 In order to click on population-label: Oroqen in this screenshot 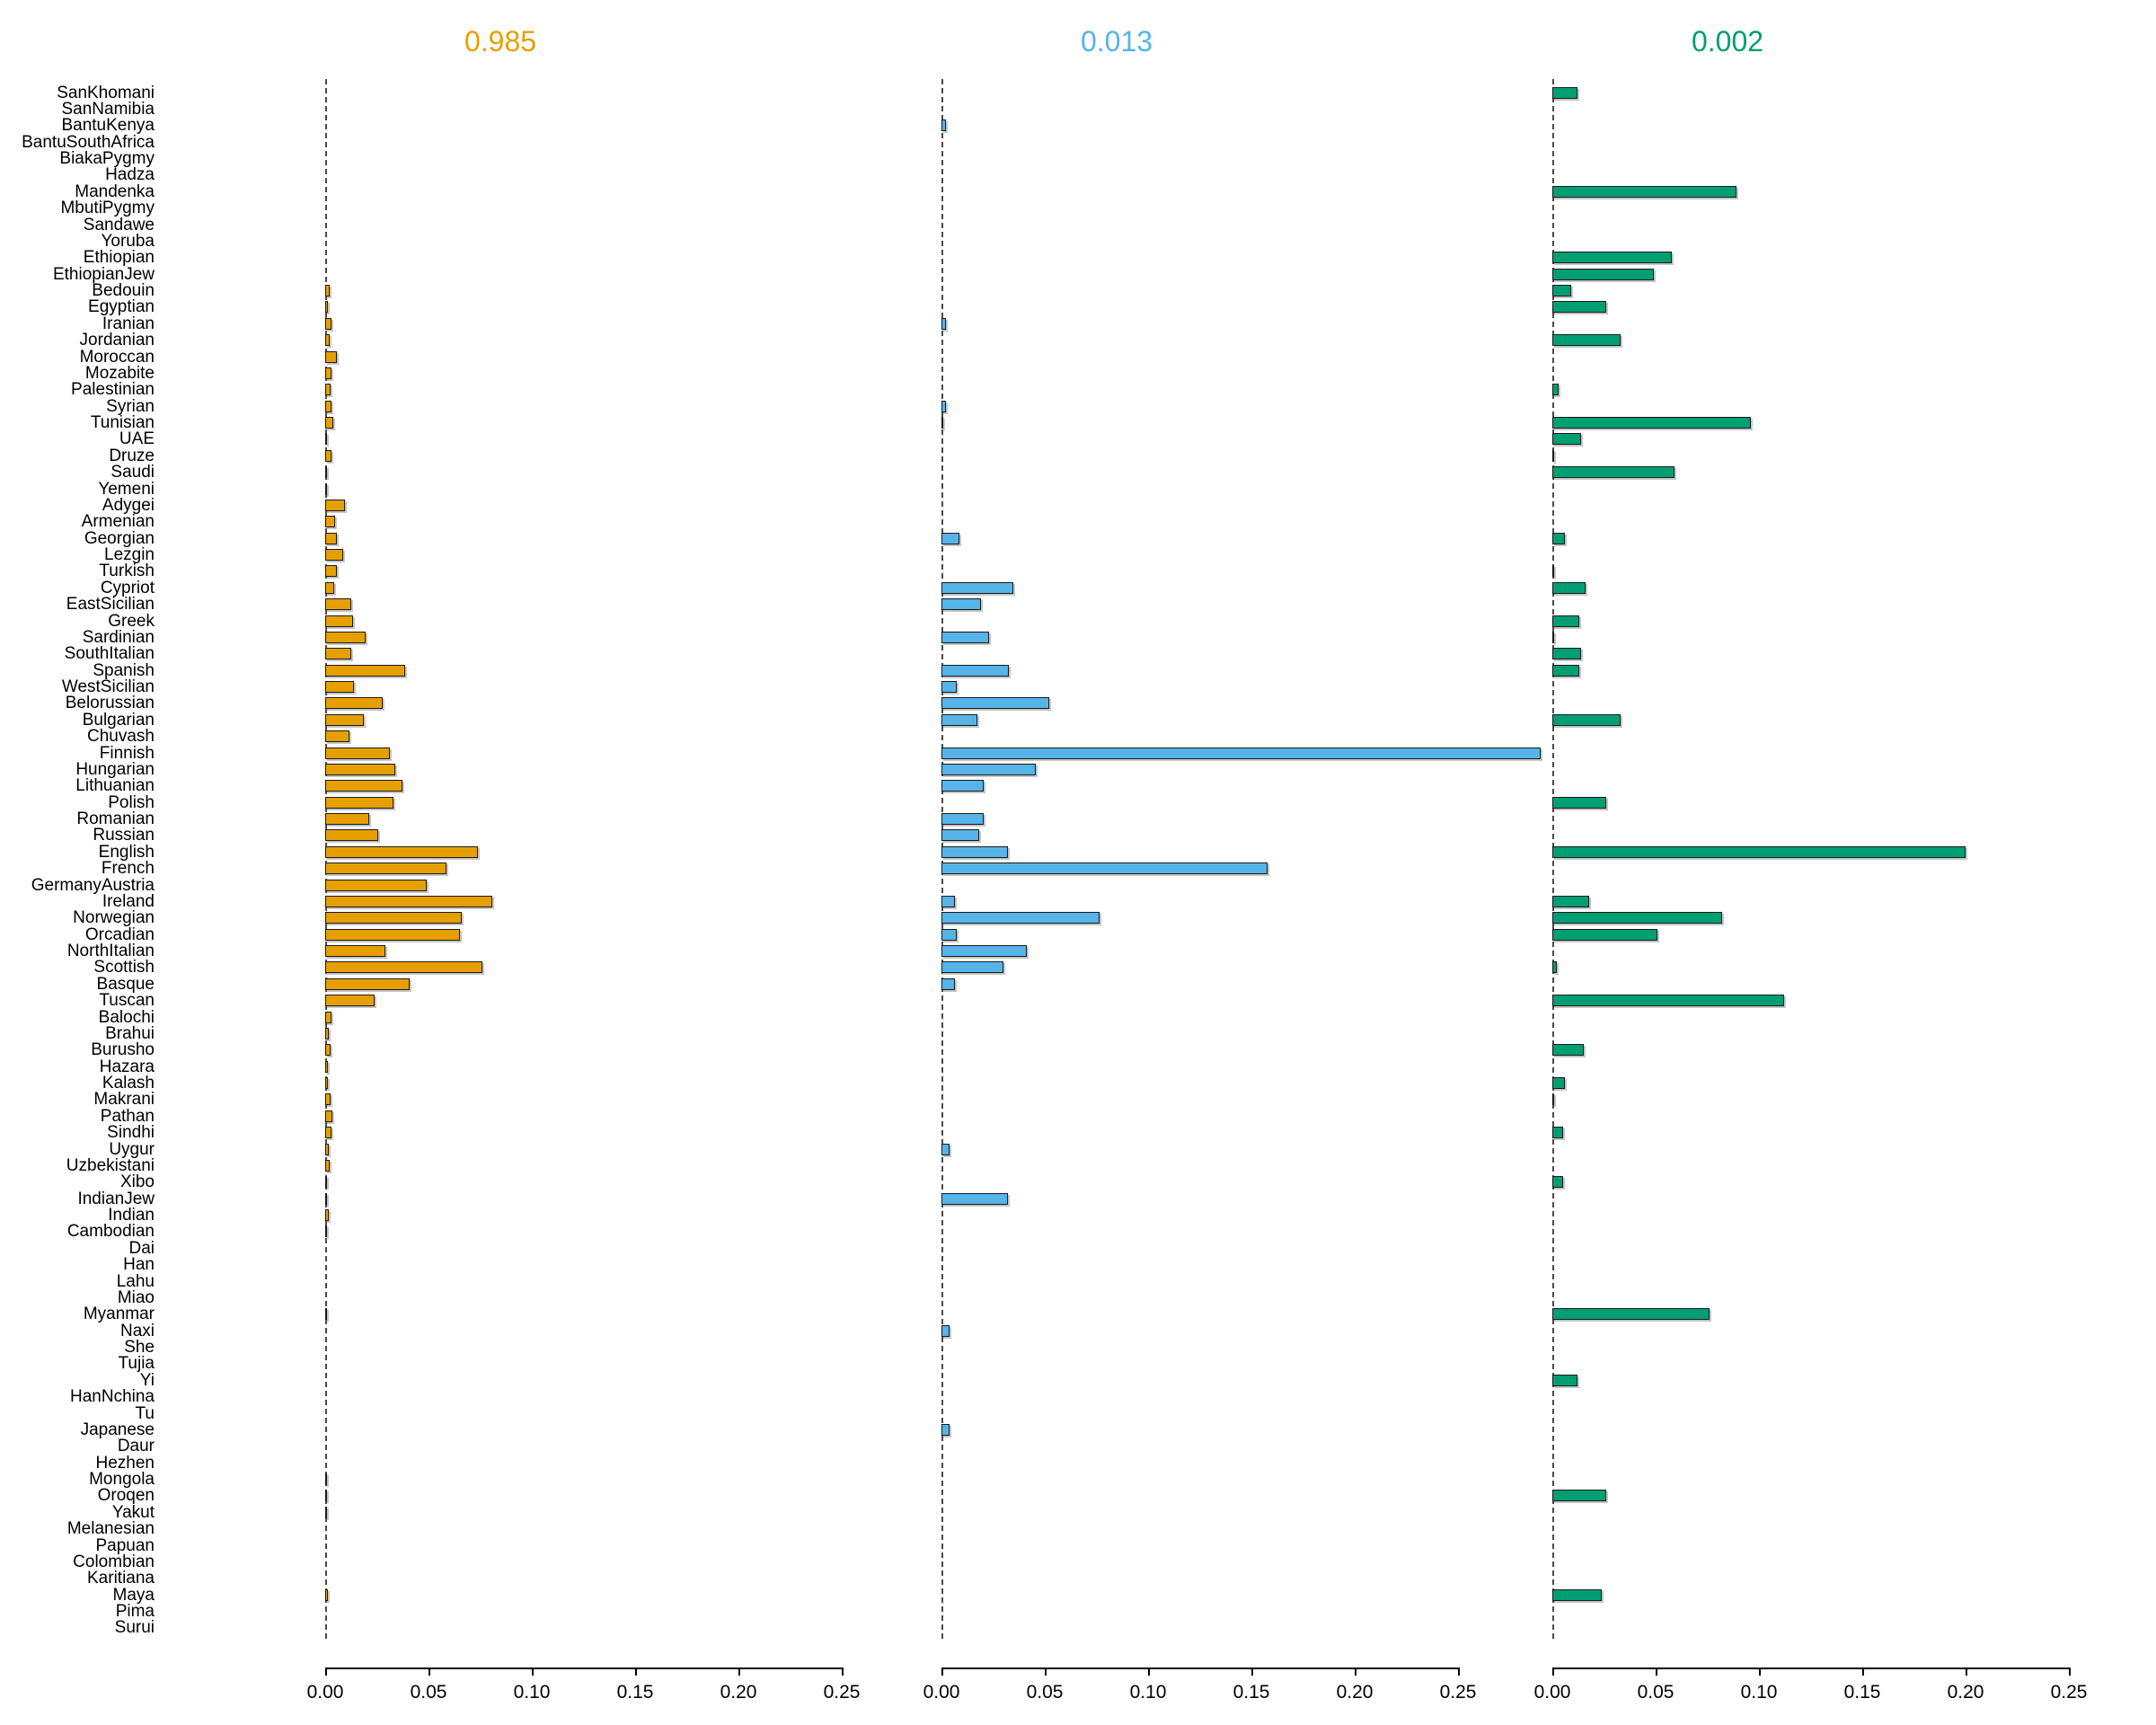, I will do `click(126, 1496)`.